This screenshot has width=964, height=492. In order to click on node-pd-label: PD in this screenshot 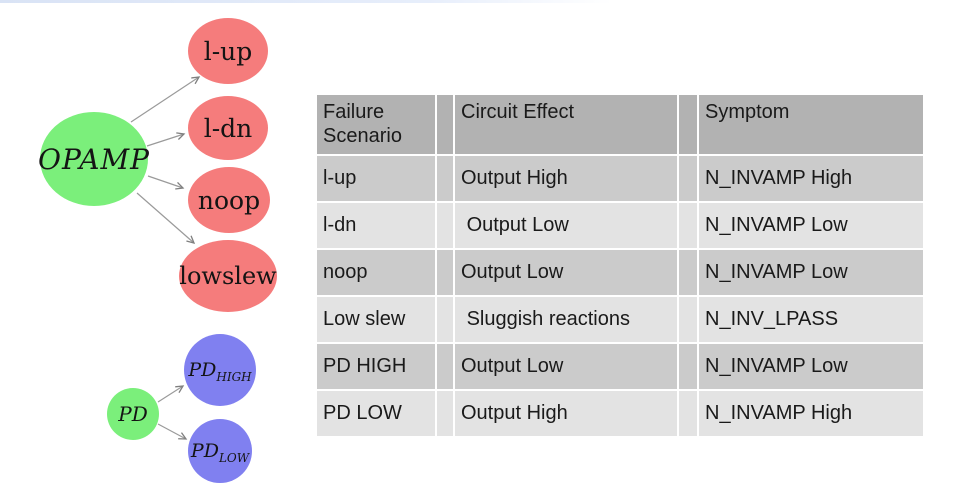, I will do `click(133, 414)`.